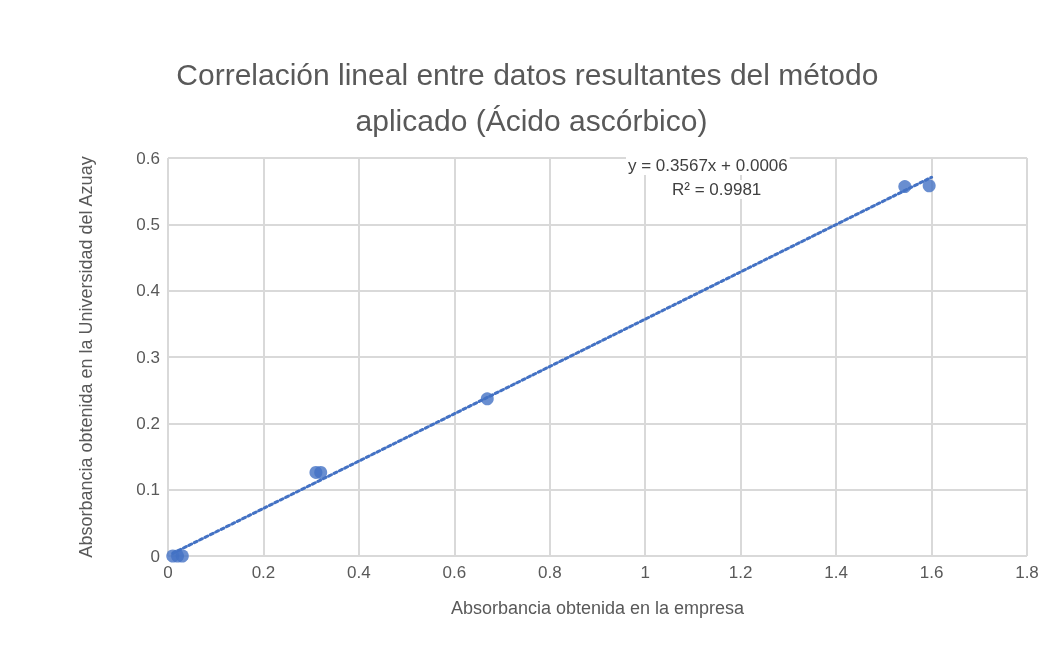 This screenshot has height=664, width=1063. I want to click on x-tick-label: 0.8, so click(549, 572).